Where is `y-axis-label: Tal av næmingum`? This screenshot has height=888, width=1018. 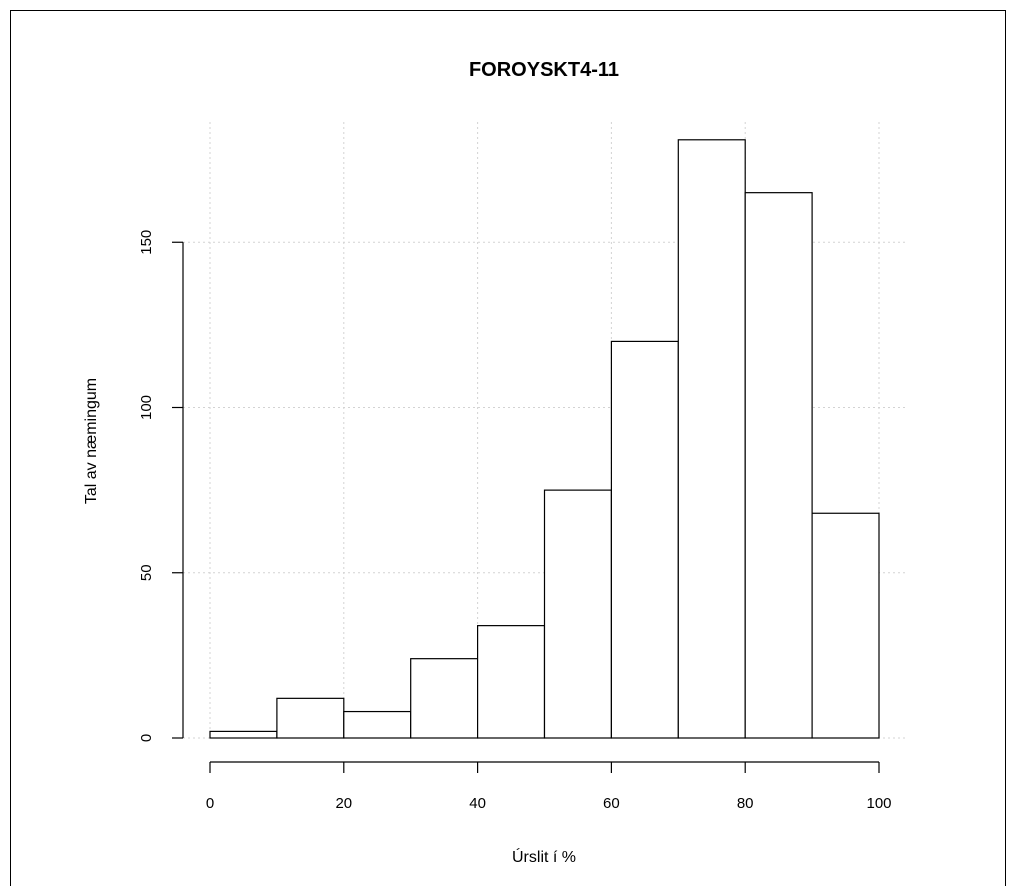 y-axis-label: Tal av næmingum is located at coordinates (91, 441).